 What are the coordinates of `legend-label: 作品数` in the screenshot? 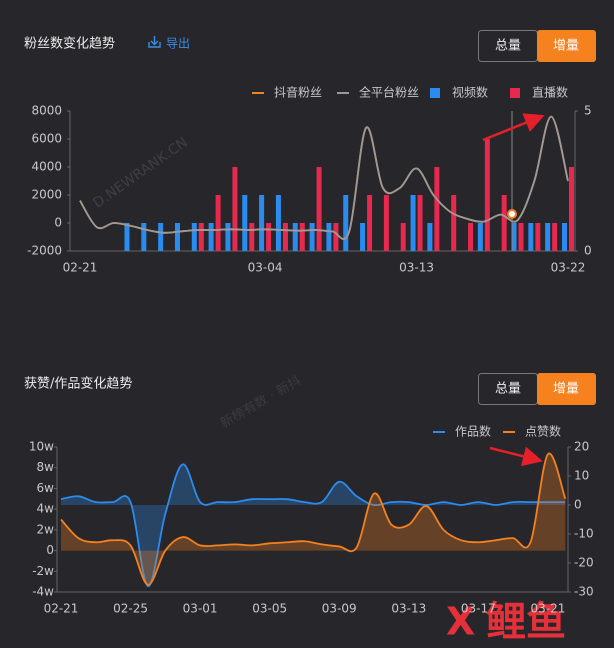 It's located at (473, 431).